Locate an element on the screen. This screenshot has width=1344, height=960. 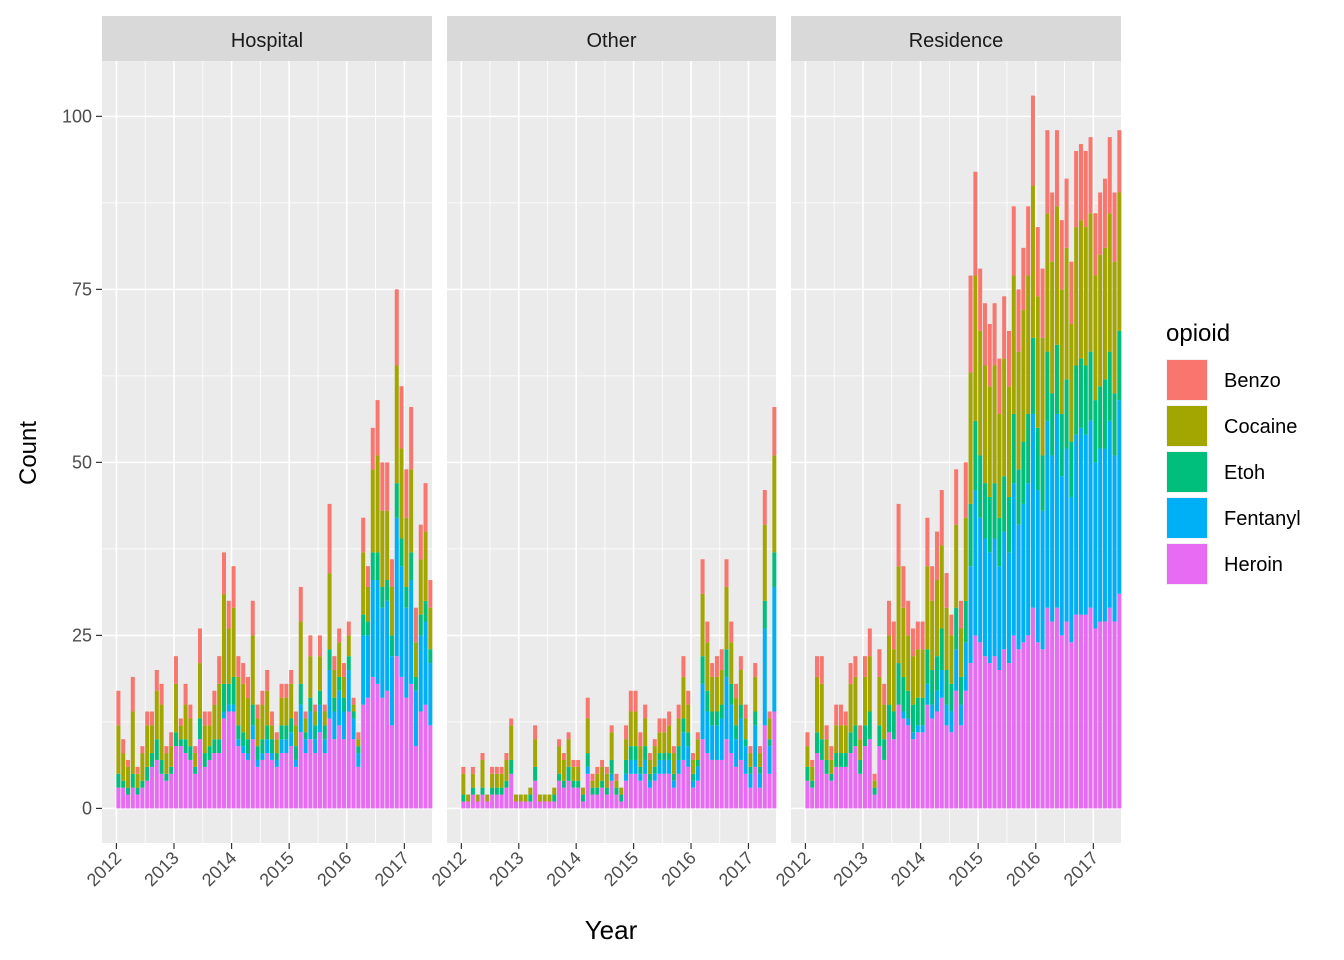
legend-item-etoh: Etoh is located at coordinates (1215, 472).